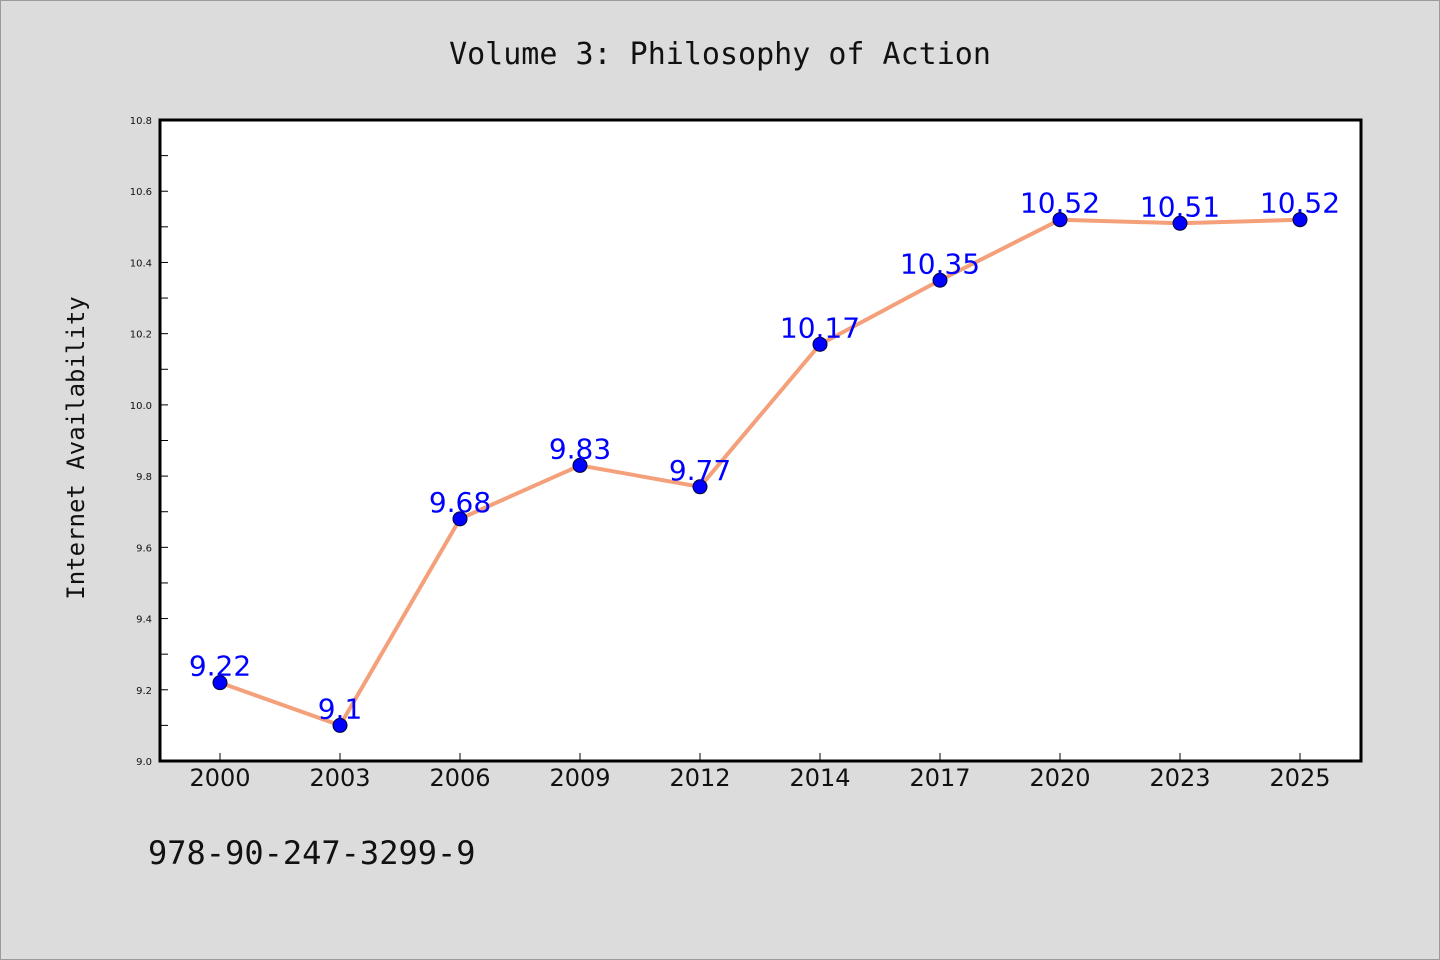 Image resolution: width=1440 pixels, height=960 pixels. What do you see at coordinates (819, 778) in the screenshot?
I see `x-tick-label: 2014` at bounding box center [819, 778].